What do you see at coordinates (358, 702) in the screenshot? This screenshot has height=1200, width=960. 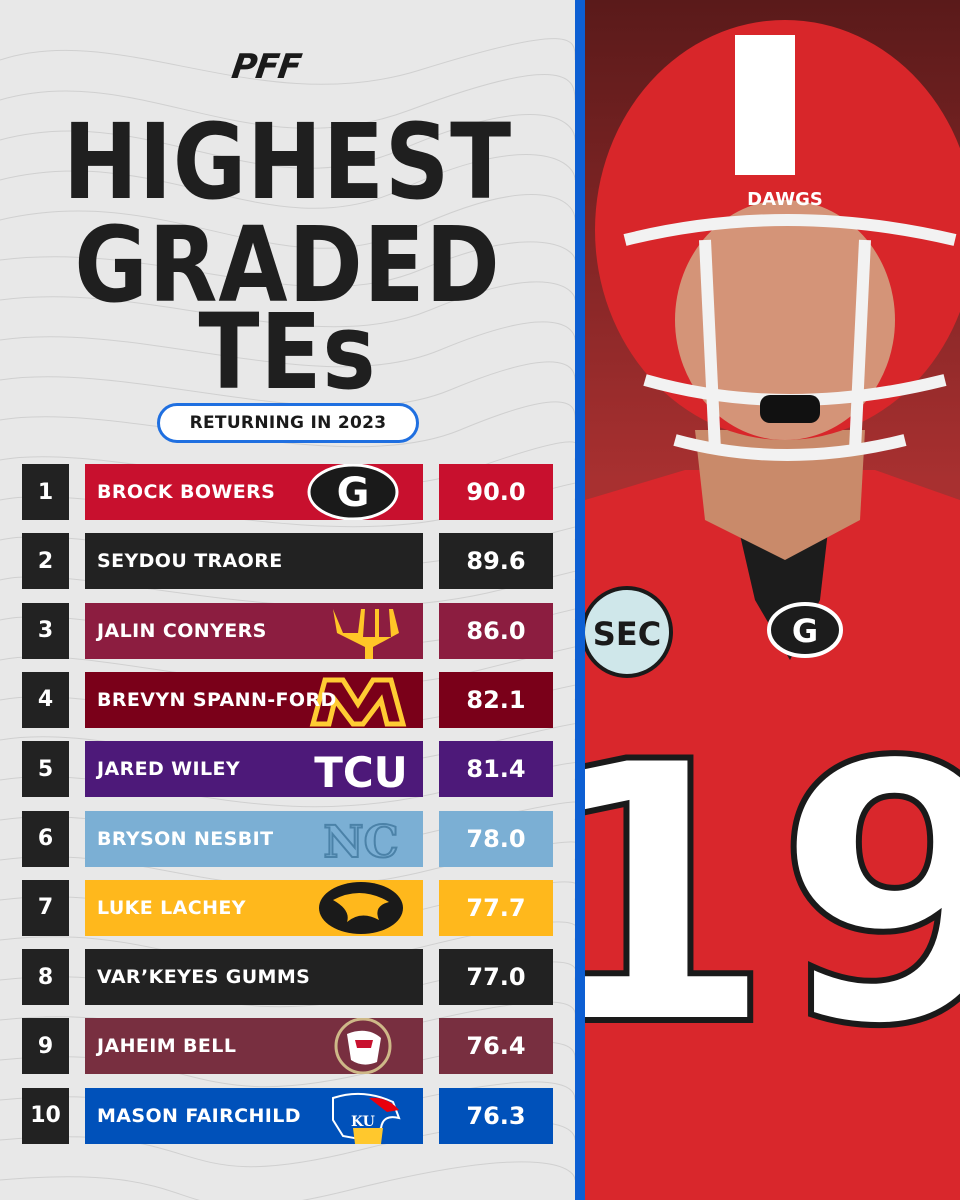 I see `minnesota-m-icon` at bounding box center [358, 702].